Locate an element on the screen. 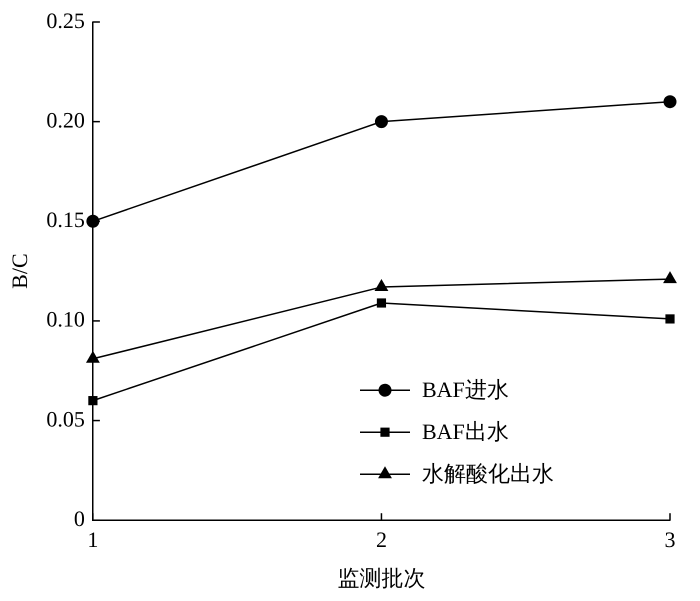  x-axis-title: 监测批次 is located at coordinates (381, 578).